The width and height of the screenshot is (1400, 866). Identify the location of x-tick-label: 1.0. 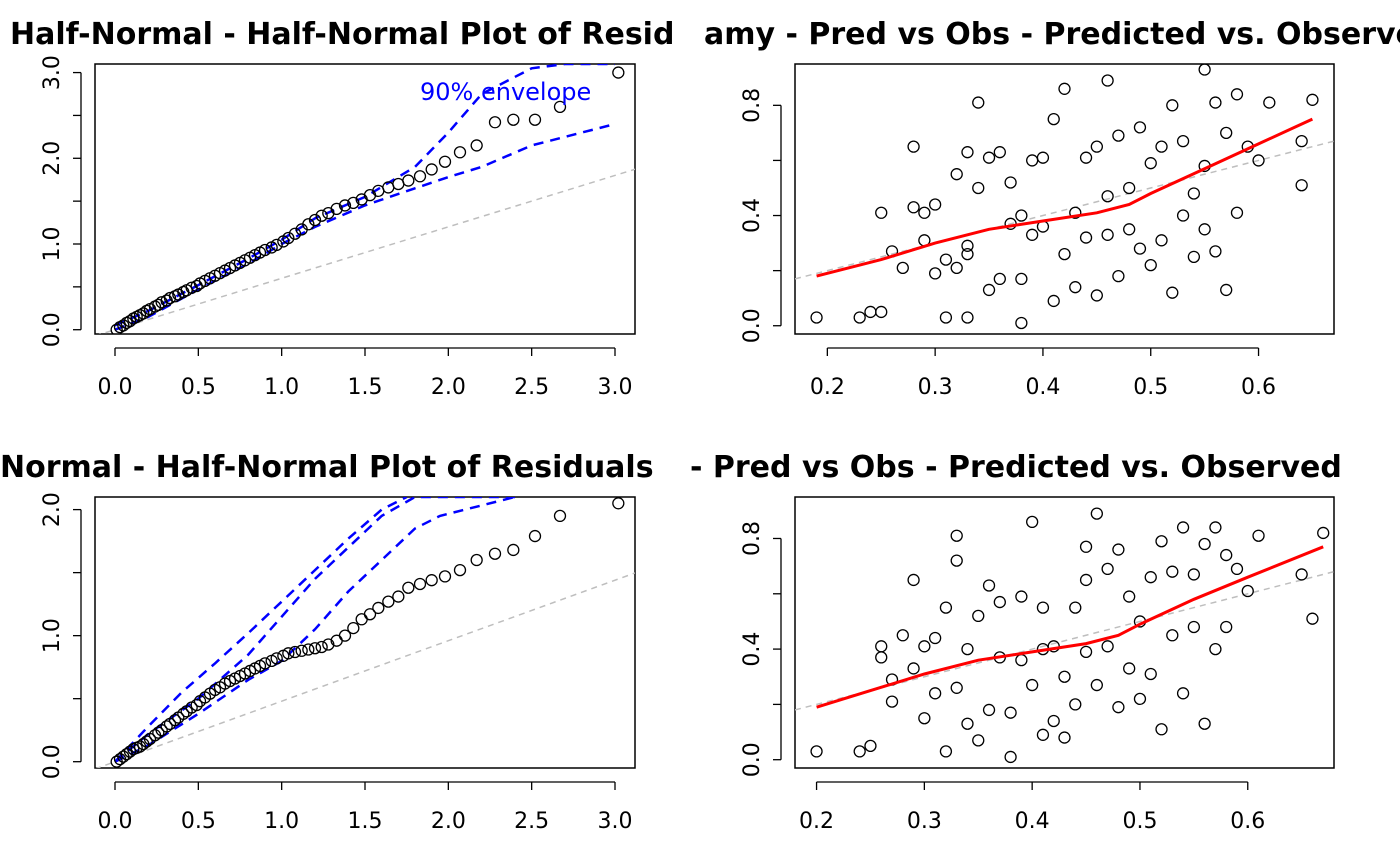
(281, 387).